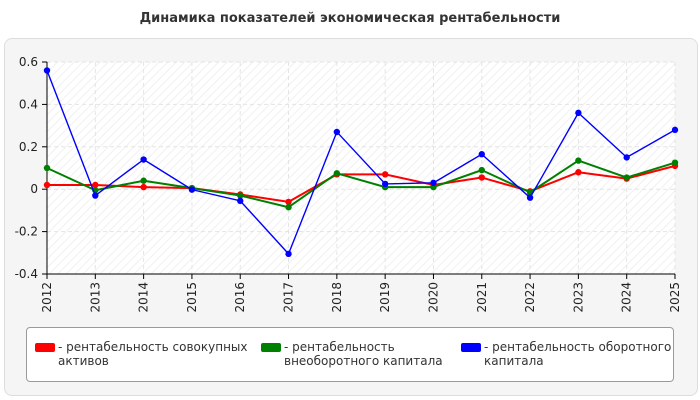  What do you see at coordinates (83, 361) in the screenshot?
I see `legend-label-line2: активов` at bounding box center [83, 361].